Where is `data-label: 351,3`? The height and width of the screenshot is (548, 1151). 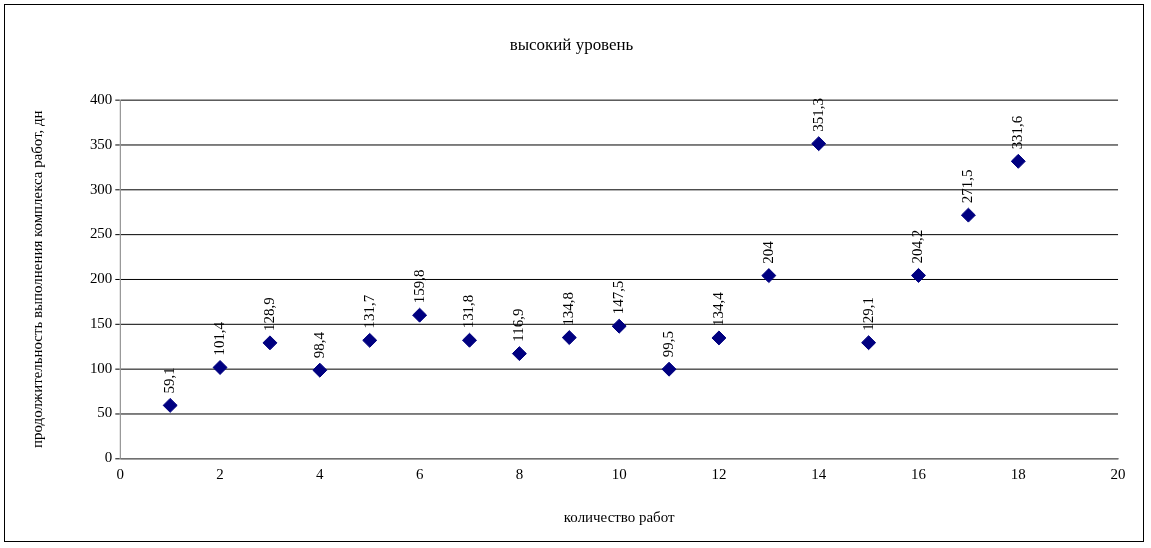
data-label: 351,3 is located at coordinates (817, 115).